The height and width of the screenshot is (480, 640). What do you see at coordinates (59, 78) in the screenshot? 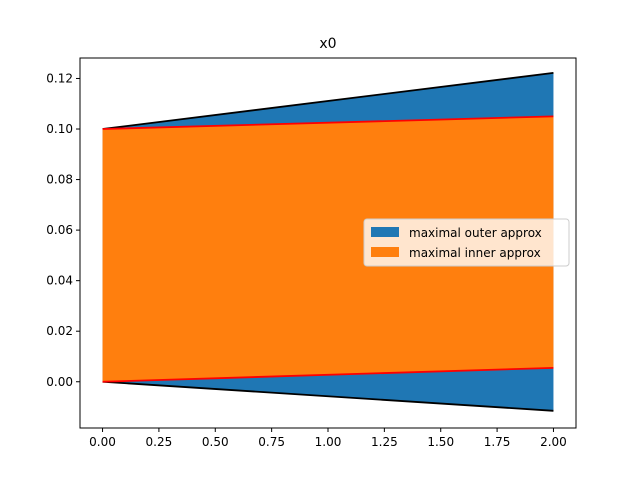
I see `y-tick-label: 0.12` at bounding box center [59, 78].